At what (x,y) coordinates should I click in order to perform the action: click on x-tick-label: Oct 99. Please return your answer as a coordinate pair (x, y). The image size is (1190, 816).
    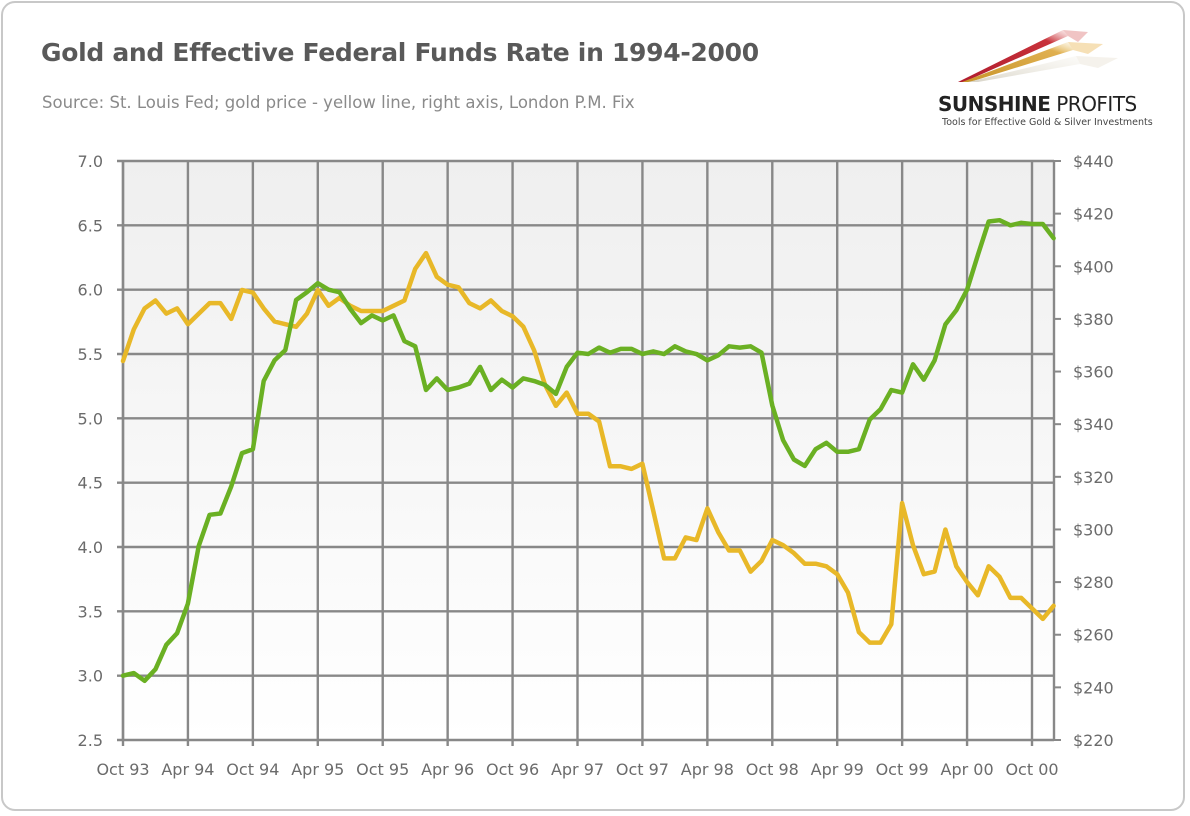
    Looking at the image, I should click on (902, 769).